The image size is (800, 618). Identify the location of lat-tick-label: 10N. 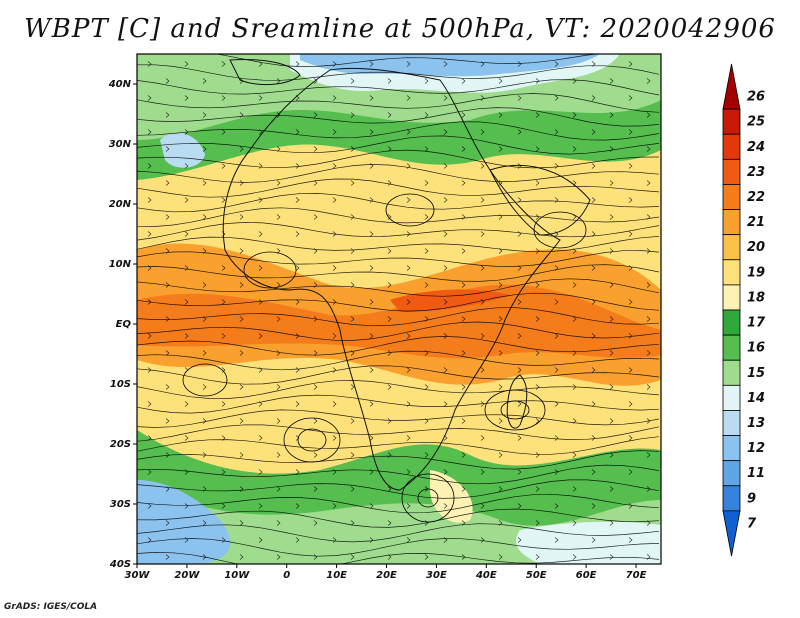
(120, 264).